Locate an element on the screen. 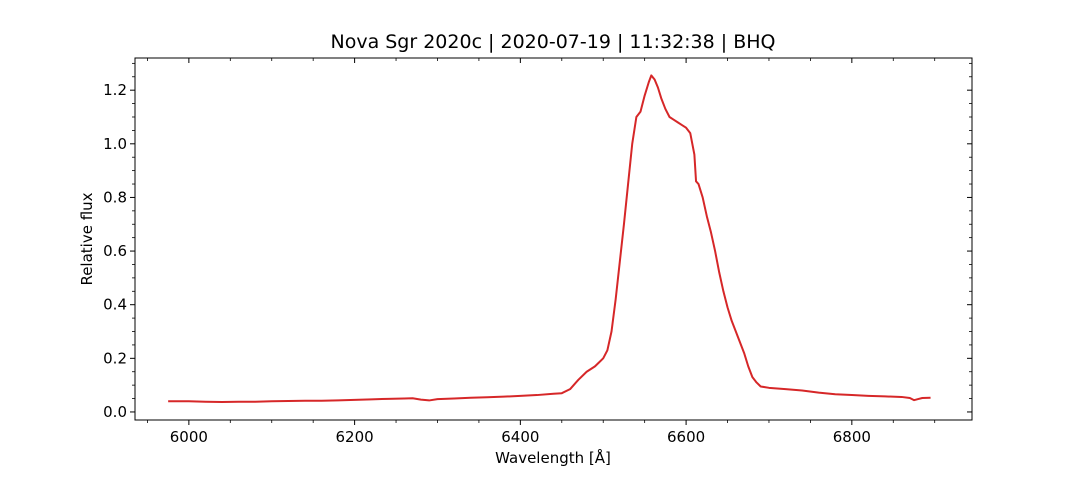 Image resolution: width=1080 pixels, height=480 pixels. x-tick-label: 6400 is located at coordinates (520, 437).